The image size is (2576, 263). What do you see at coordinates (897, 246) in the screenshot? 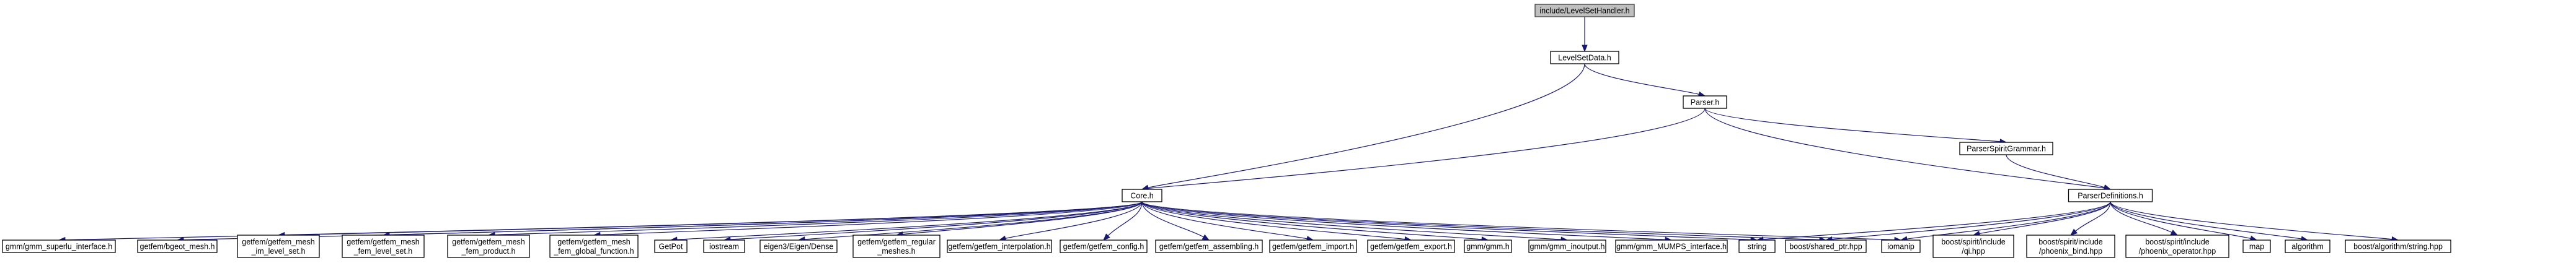
I see `node-regular_meshes: getfem/getfem_regular_meshes.h` at bounding box center [897, 246].